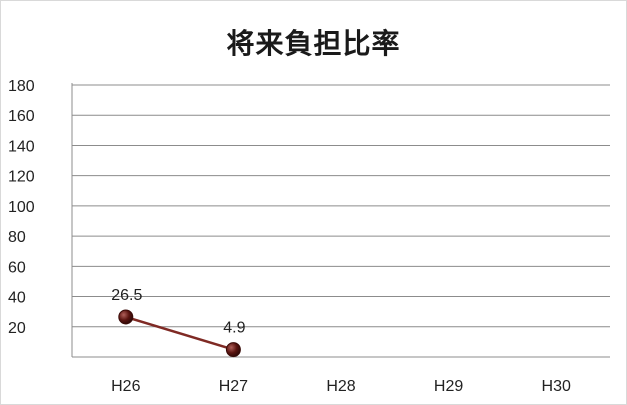 The height and width of the screenshot is (405, 627). What do you see at coordinates (179, 333) in the screenshot?
I see `series-line-segment` at bounding box center [179, 333].